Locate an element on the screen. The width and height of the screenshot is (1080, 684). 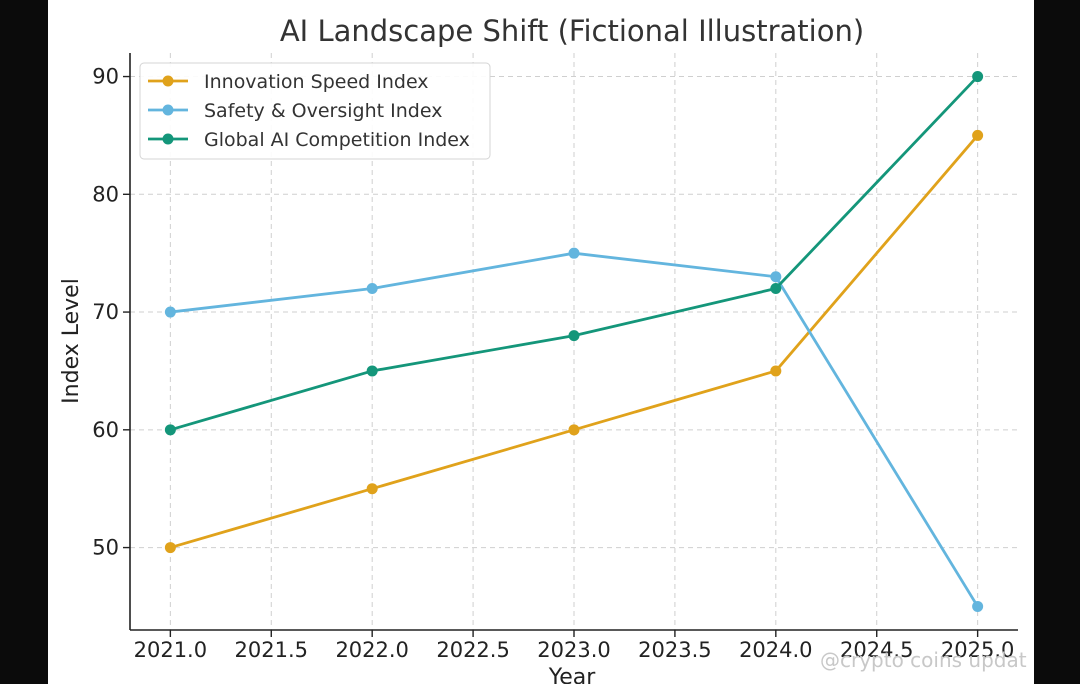
watermark-text: @crypto coins updat is located at coordinates (923, 660).